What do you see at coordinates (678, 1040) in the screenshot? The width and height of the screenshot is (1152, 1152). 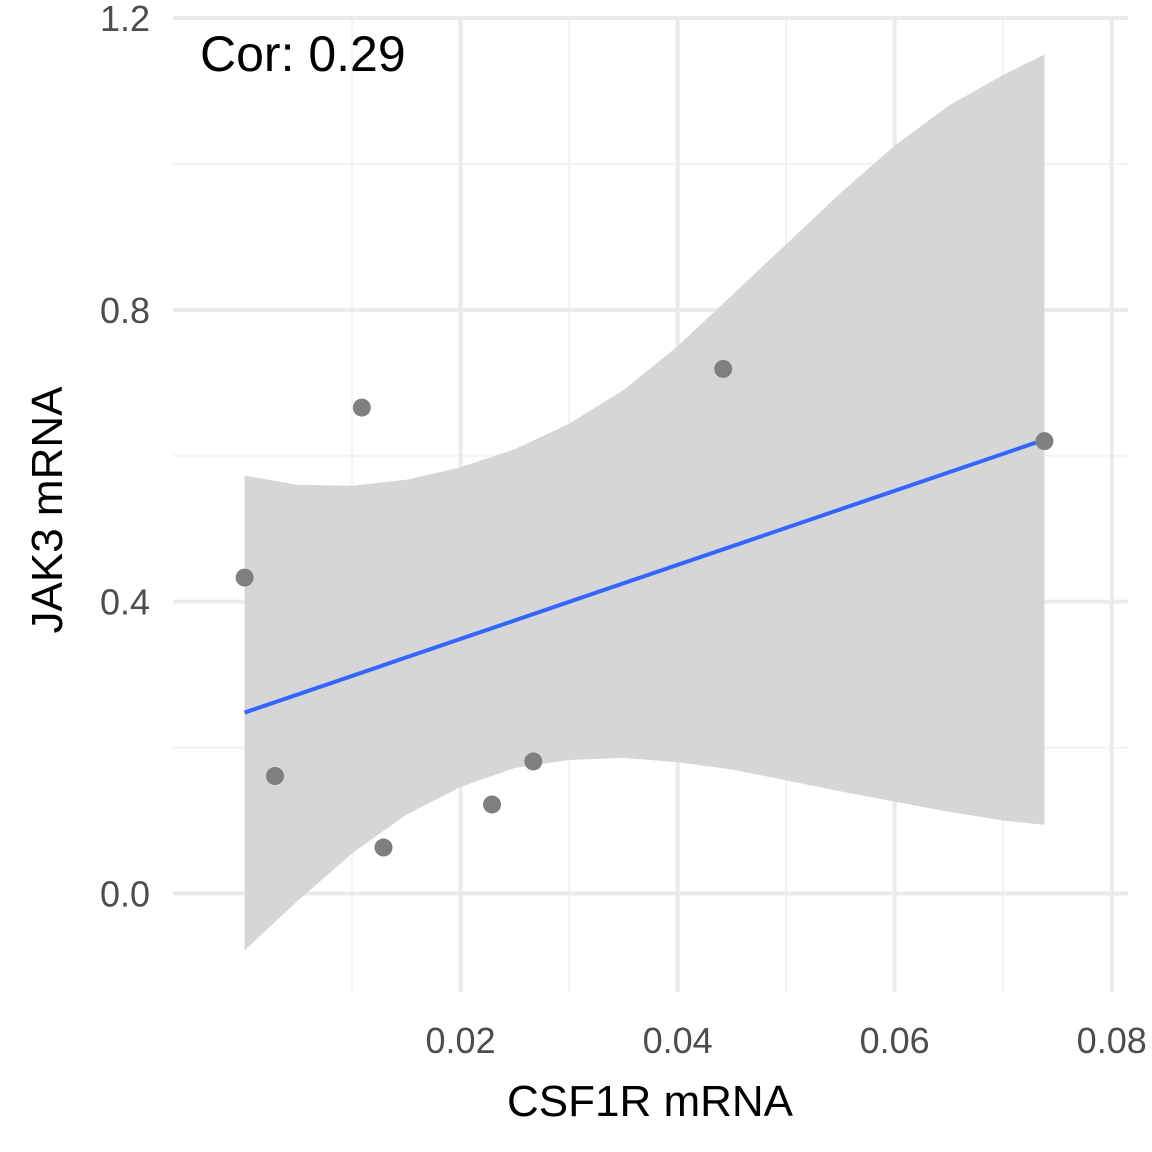 I see `x-tick-label: 0.04` at bounding box center [678, 1040].